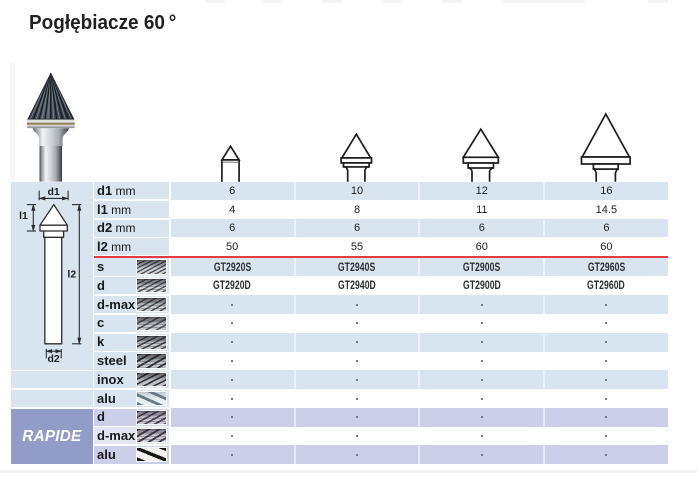 This screenshot has width=697, height=478. I want to click on svg-text: d1, so click(53, 192).